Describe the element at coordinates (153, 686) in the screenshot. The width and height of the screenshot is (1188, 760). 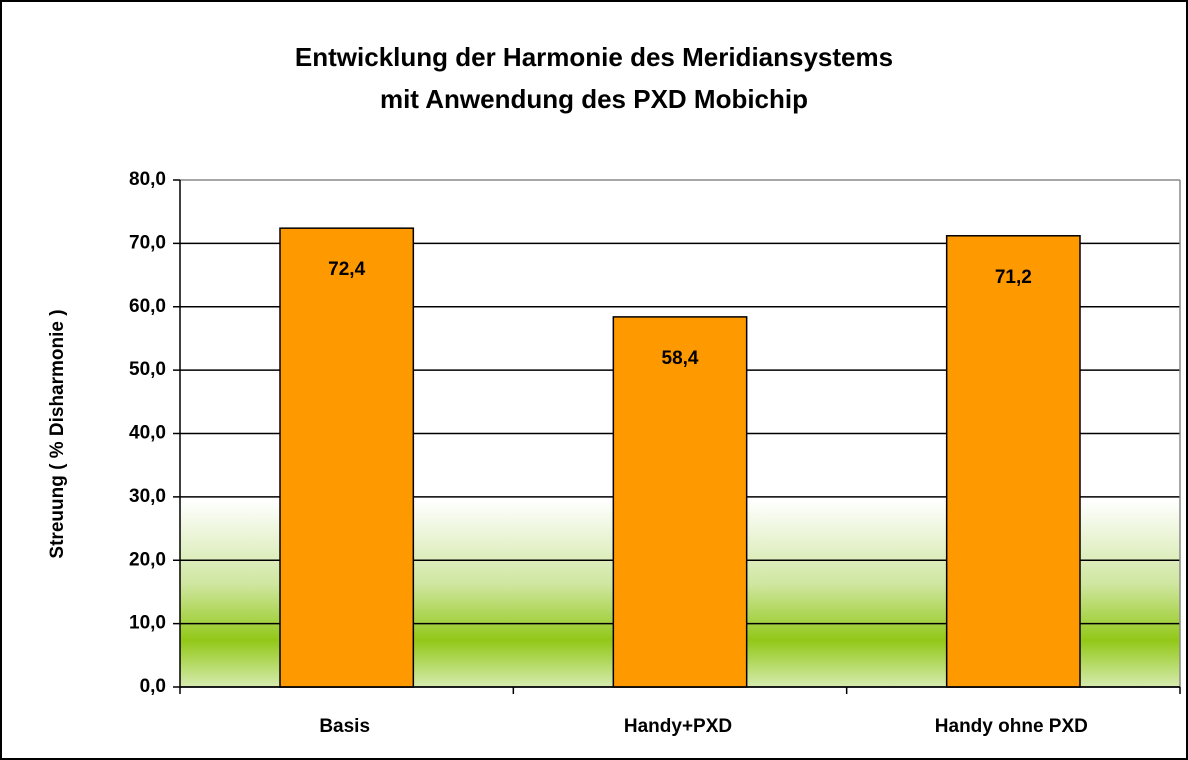
I see `y-tick-label: 0,0` at that location.